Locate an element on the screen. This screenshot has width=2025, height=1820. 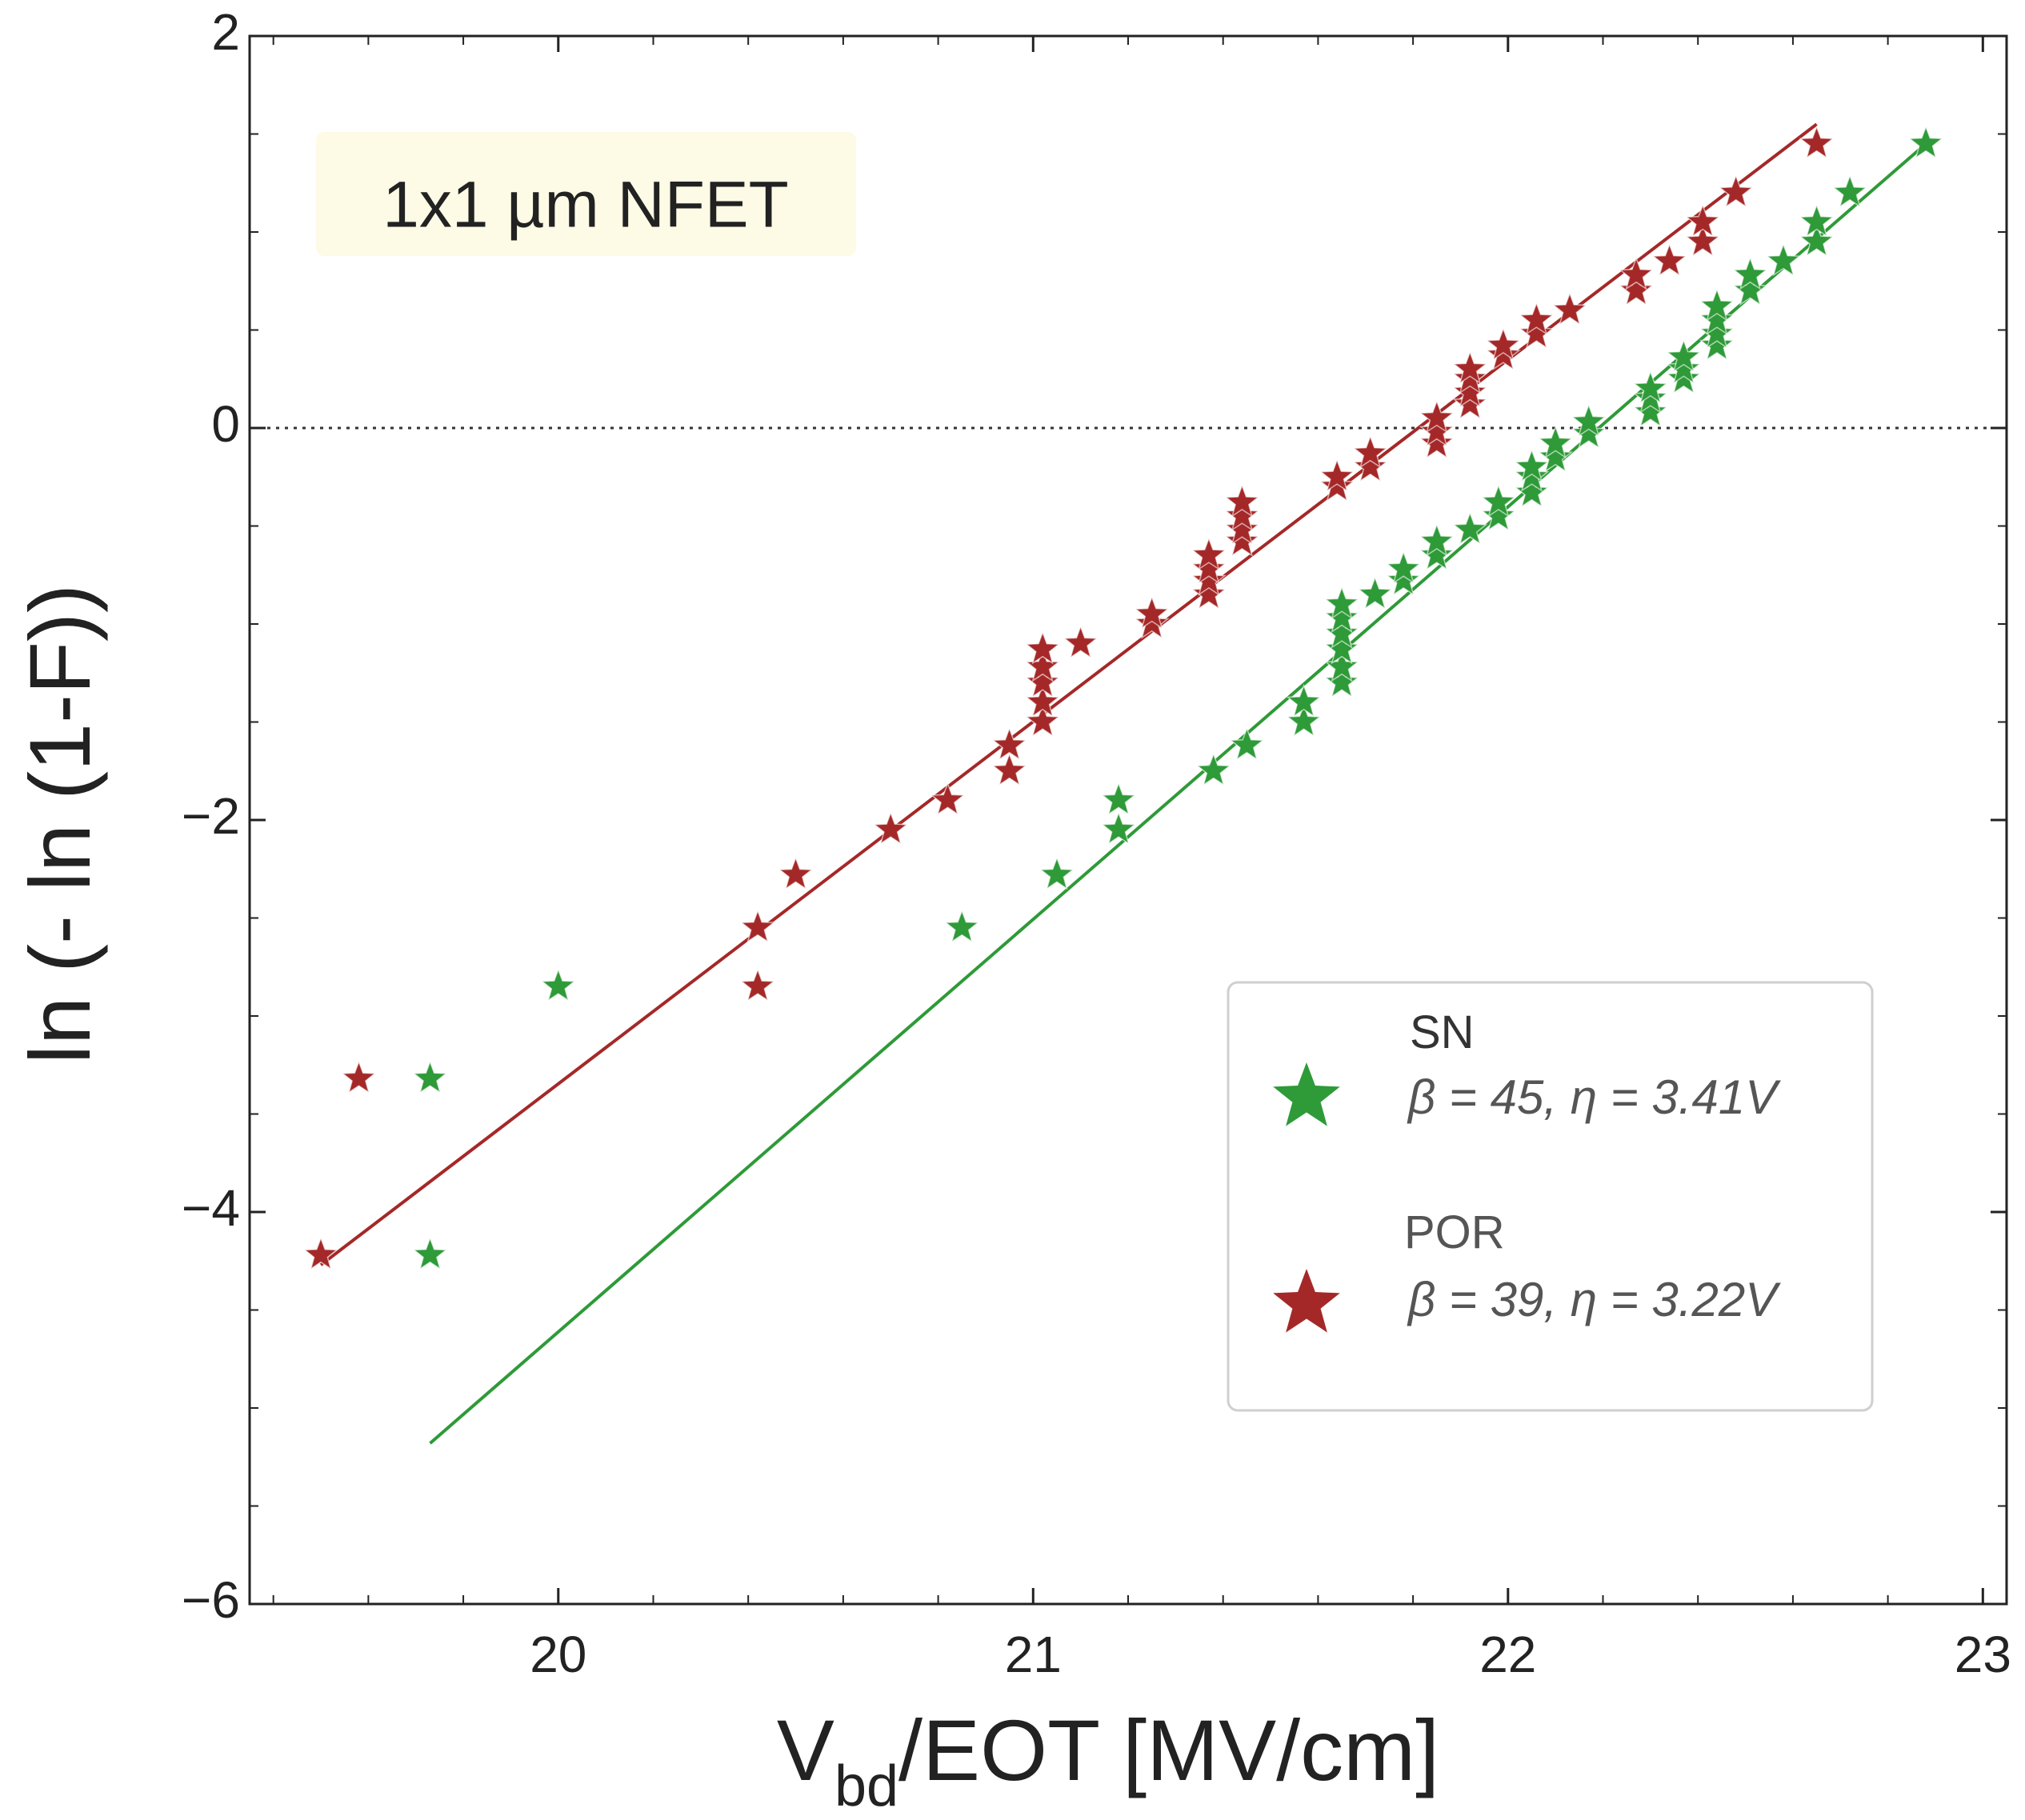
y-axis-label: ln (- ln (1-F)) is located at coordinates (59, 824).